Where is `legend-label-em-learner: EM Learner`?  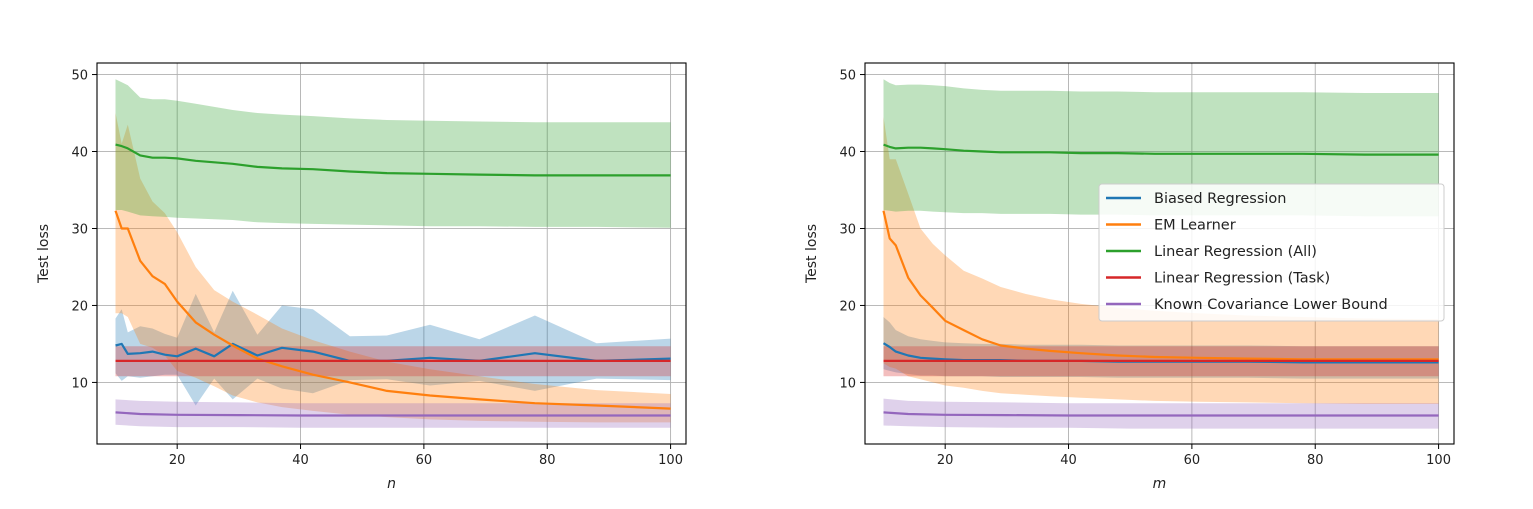
legend-label-em-learner: EM Learner is located at coordinates (1195, 226).